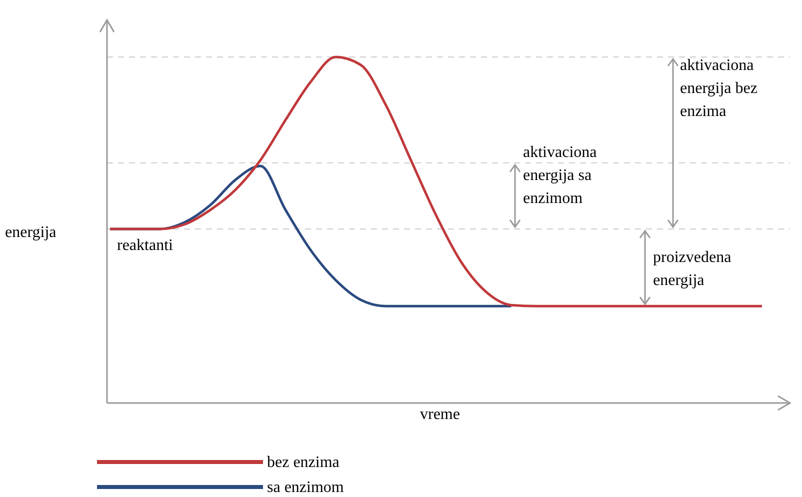 This screenshot has width=802, height=497. I want to click on x-axis-title: vreme, so click(440, 414).